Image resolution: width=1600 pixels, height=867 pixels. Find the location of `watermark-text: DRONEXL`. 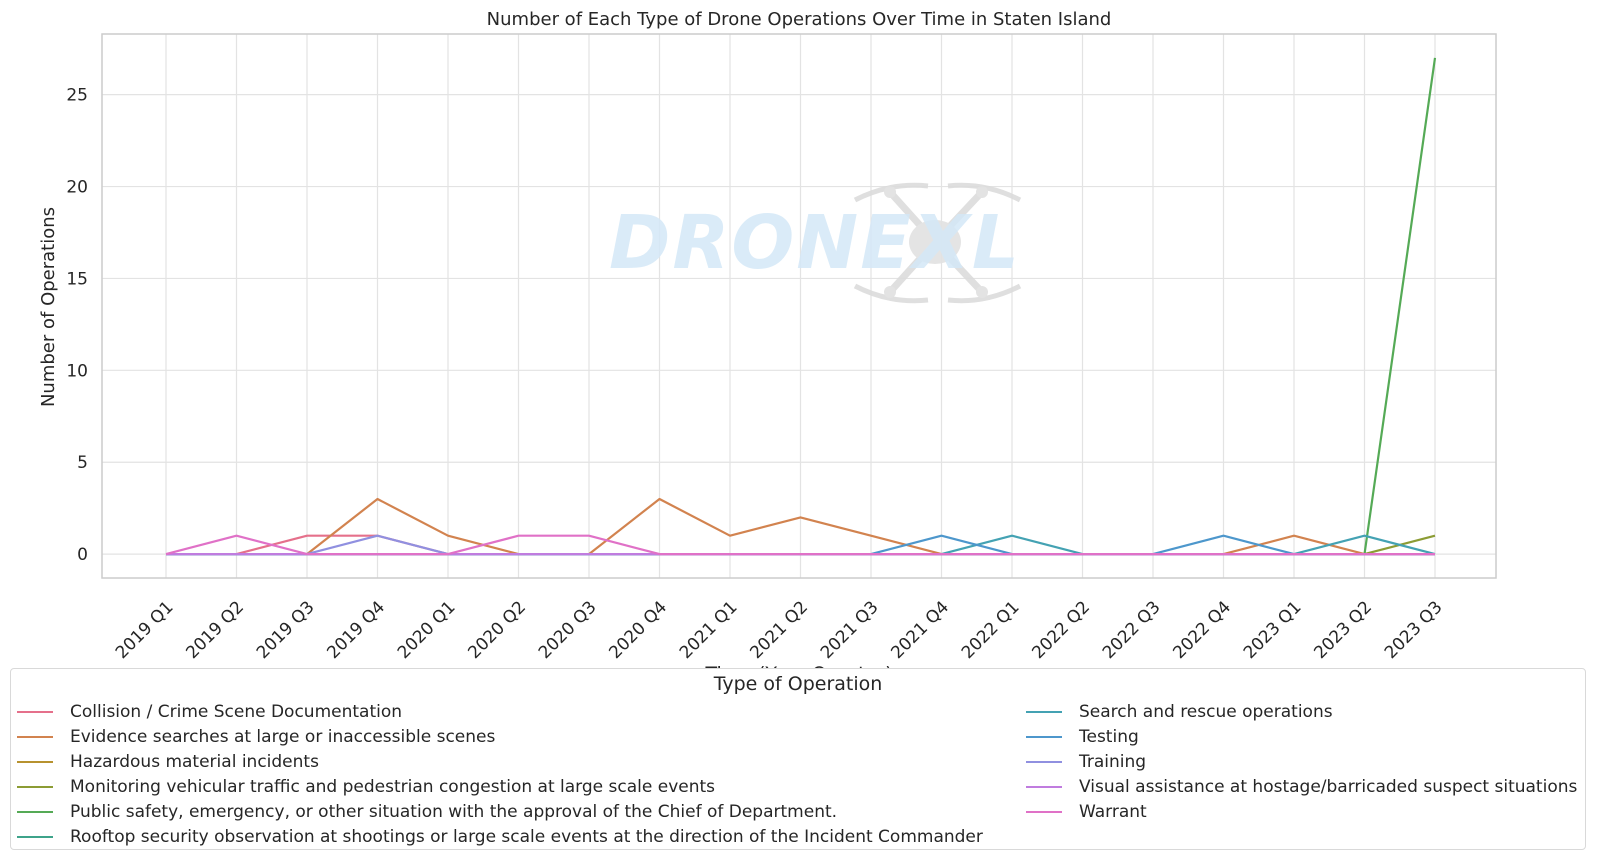

watermark-text: DRONEXL is located at coordinates (815, 243).